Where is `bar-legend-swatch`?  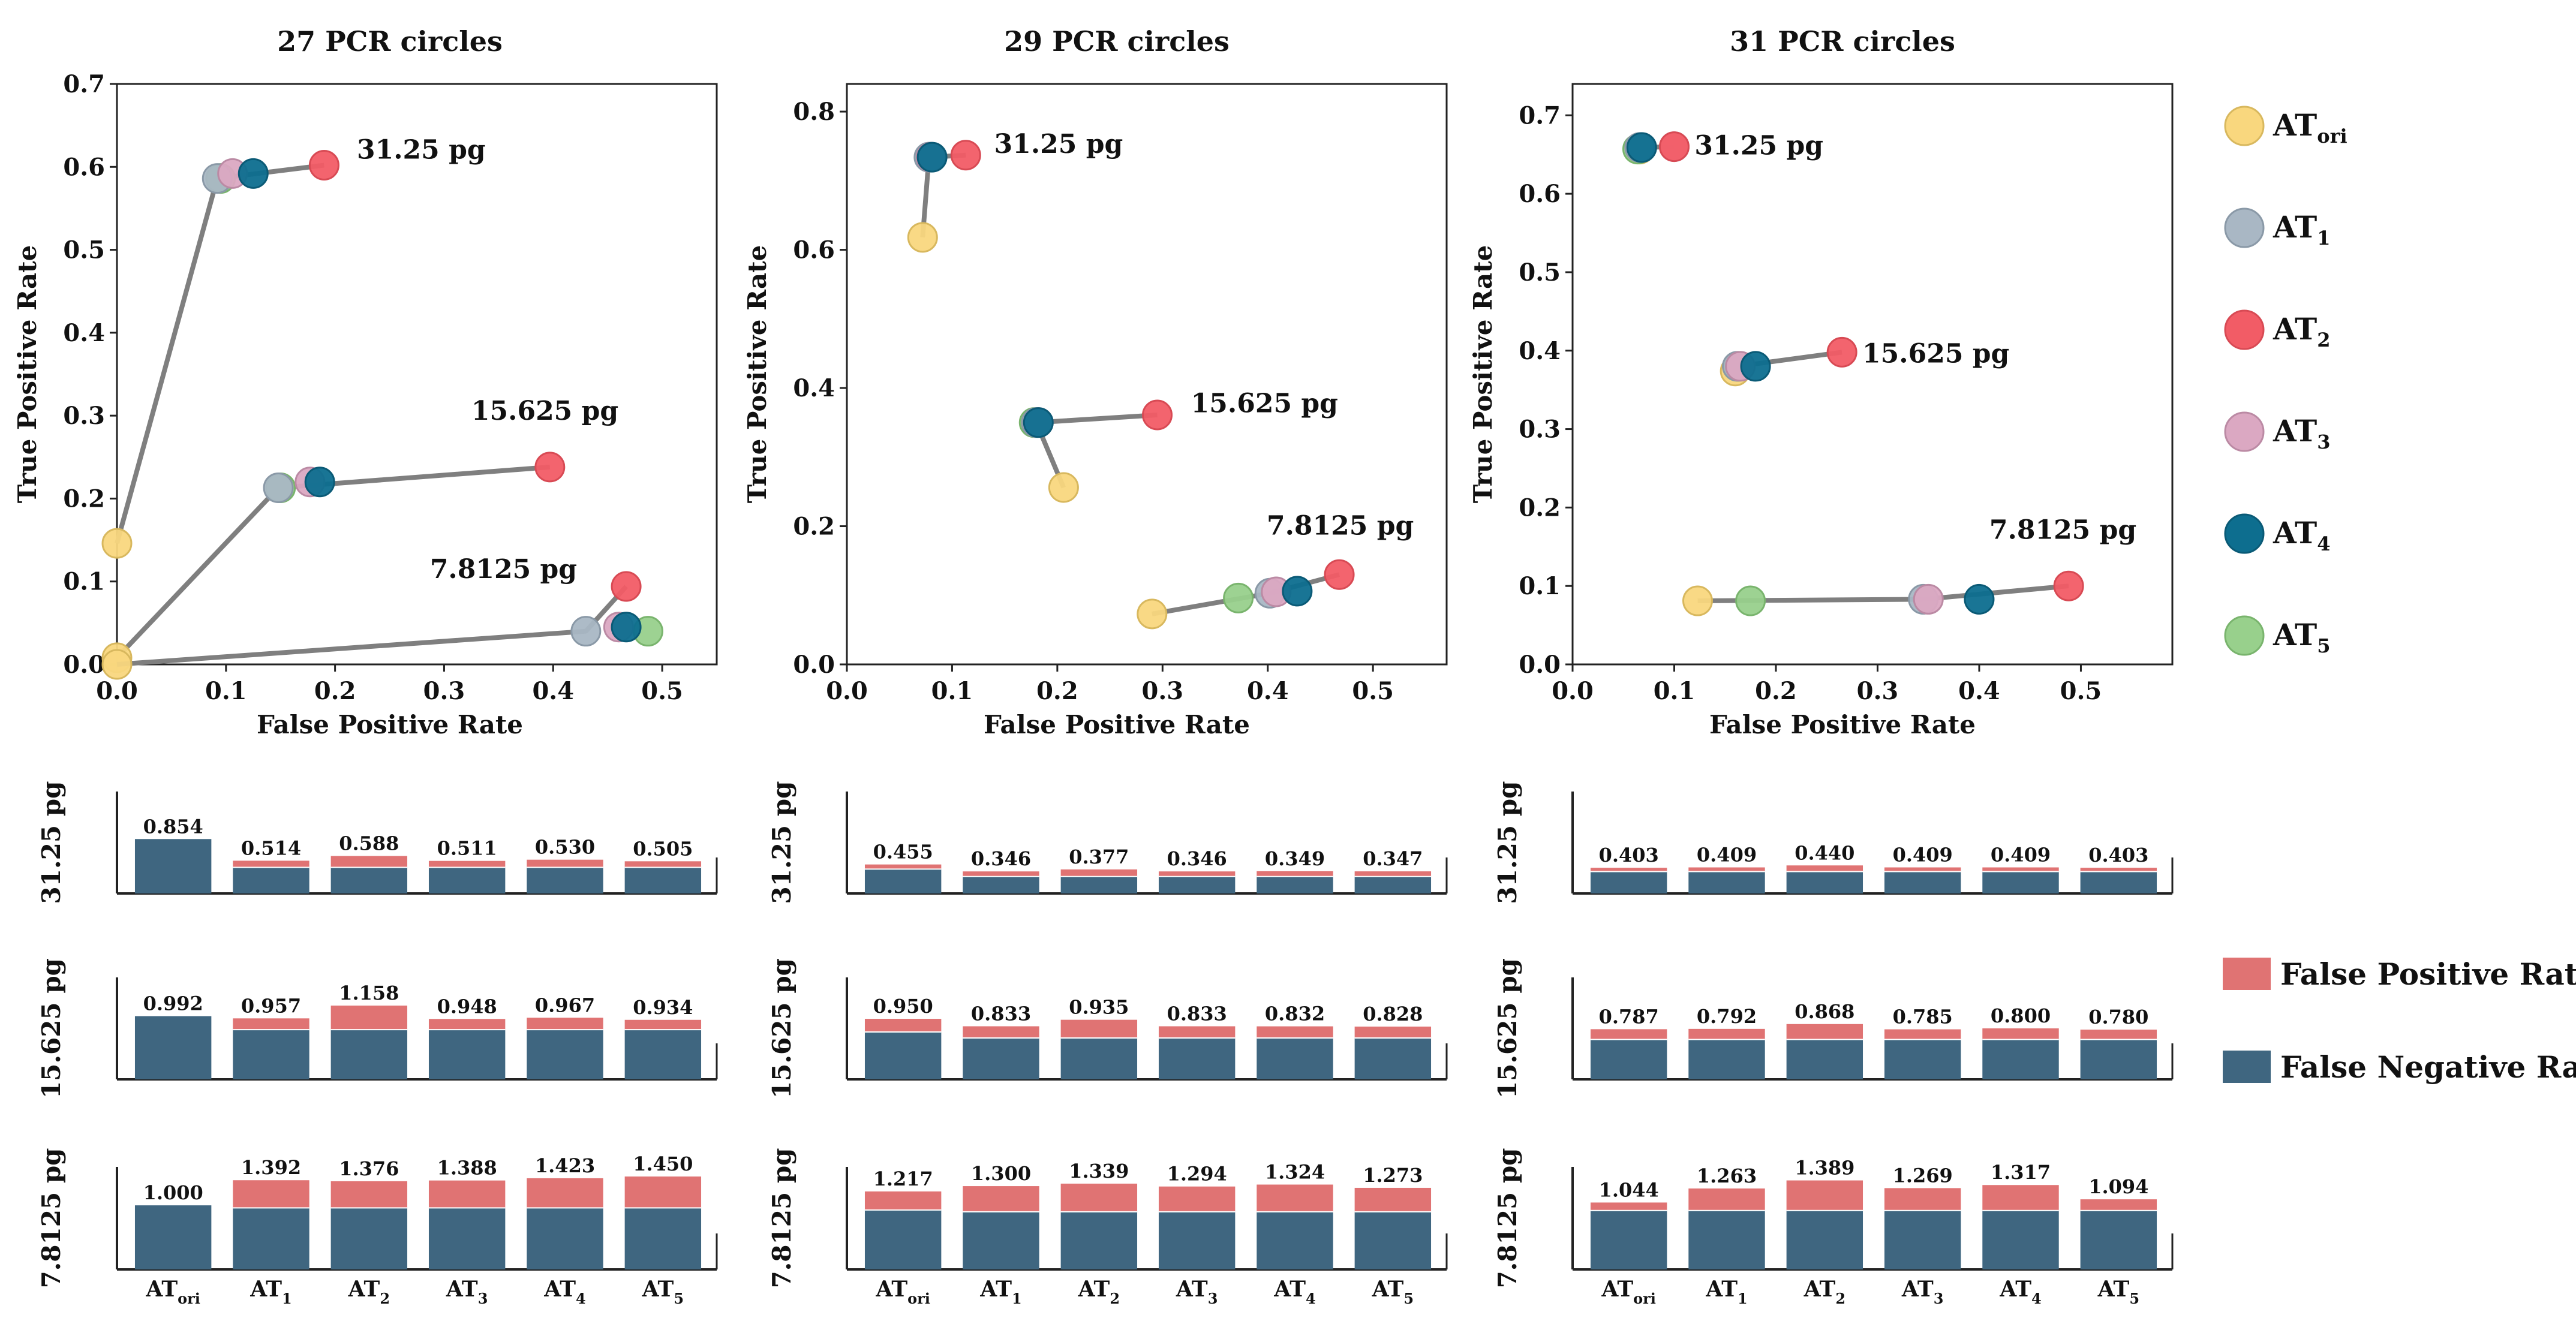 bar-legend-swatch is located at coordinates (2247, 974).